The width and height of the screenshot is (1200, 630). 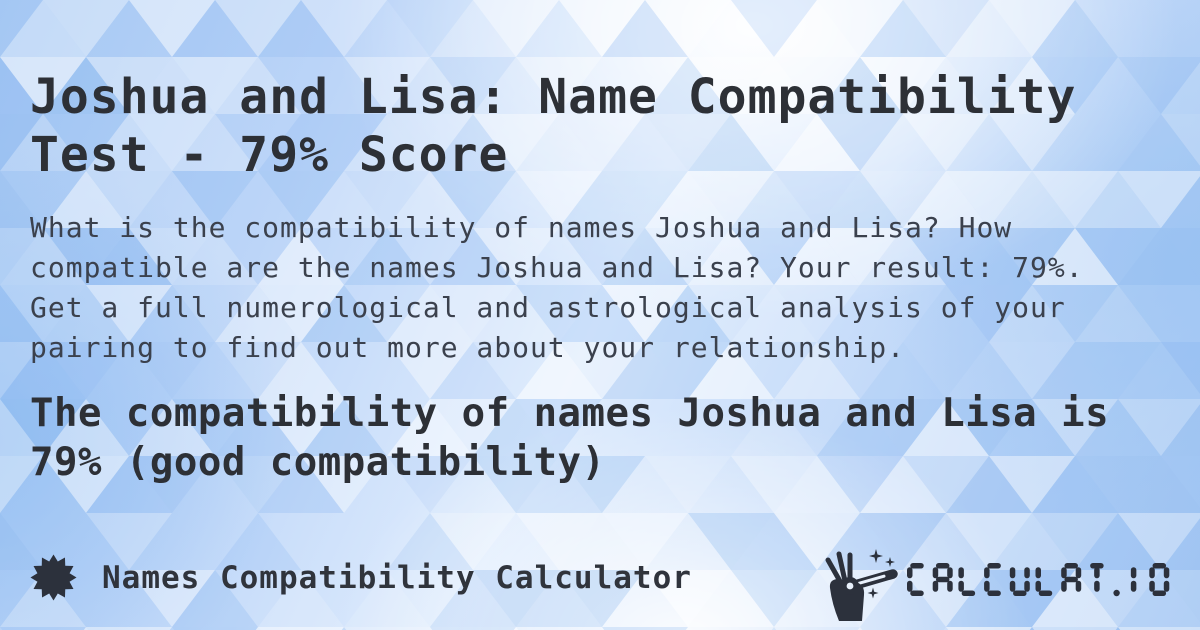 I want to click on calculatio-logo-text, so click(x=1038, y=580).